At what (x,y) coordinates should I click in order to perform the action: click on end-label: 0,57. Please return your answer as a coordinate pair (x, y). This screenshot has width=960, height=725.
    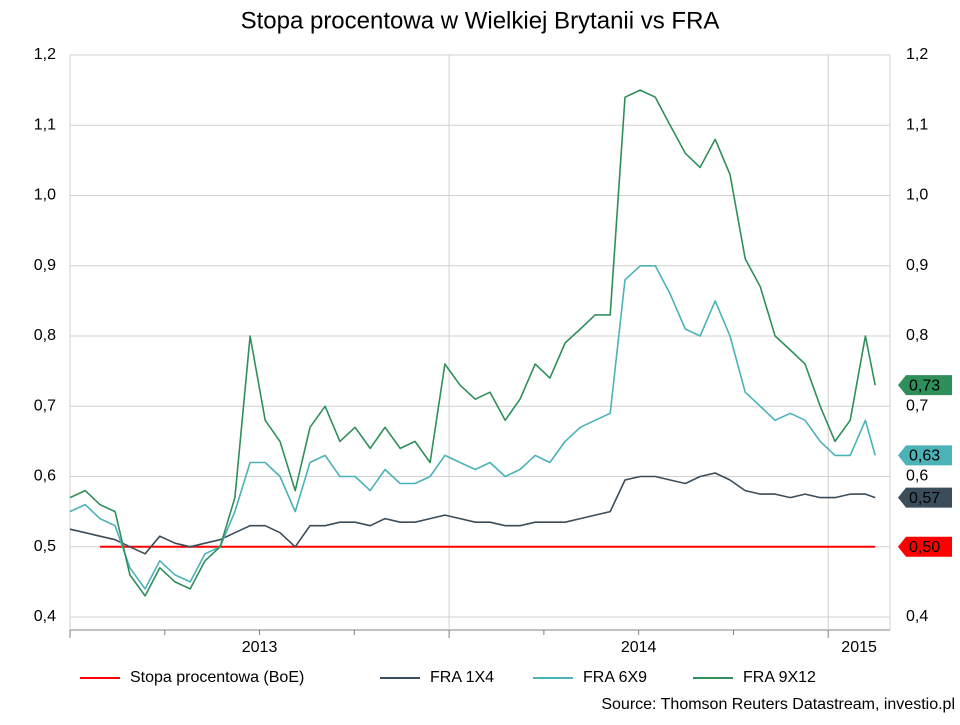
    Looking at the image, I should click on (924, 498).